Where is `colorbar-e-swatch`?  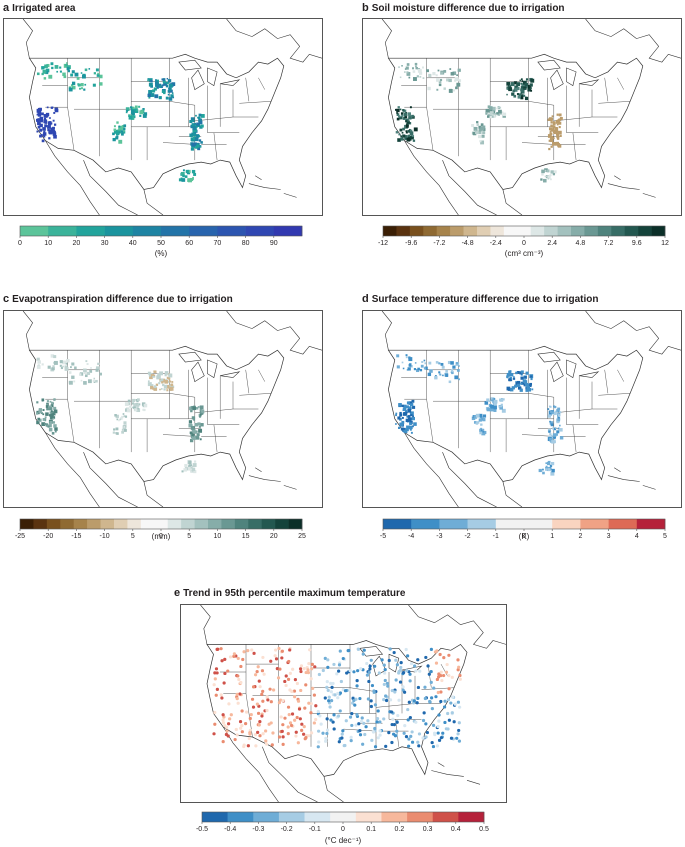
colorbar-e-swatch is located at coordinates (420, 817).